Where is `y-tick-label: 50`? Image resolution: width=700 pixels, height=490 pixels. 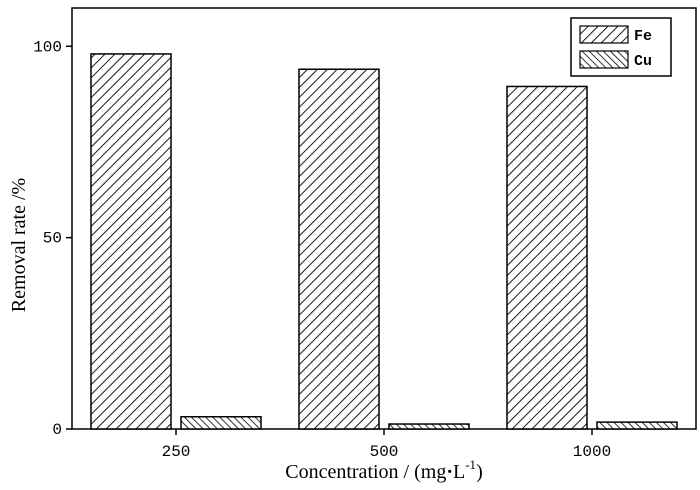 y-tick-label: 50 is located at coordinates (52, 239).